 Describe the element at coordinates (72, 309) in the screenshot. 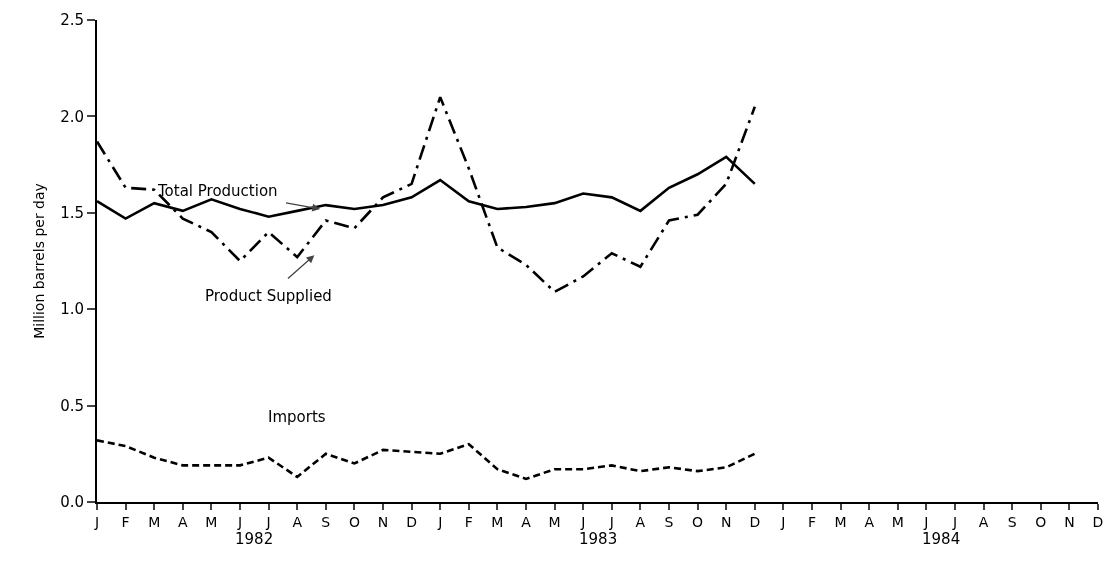

I see `y-tick-label: 1.0` at that location.